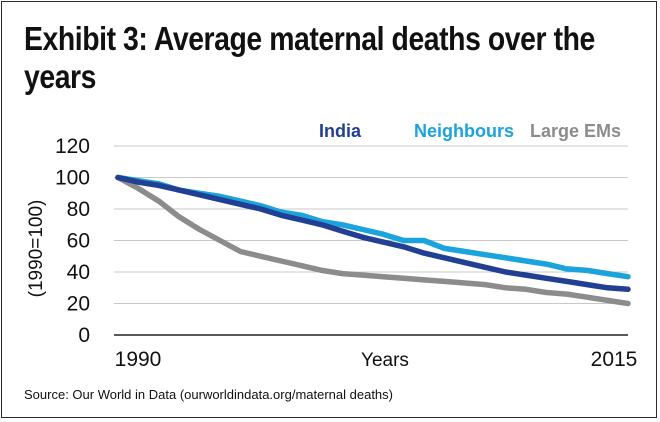  What do you see at coordinates (340, 131) in the screenshot?
I see `legend-item-india: India` at bounding box center [340, 131].